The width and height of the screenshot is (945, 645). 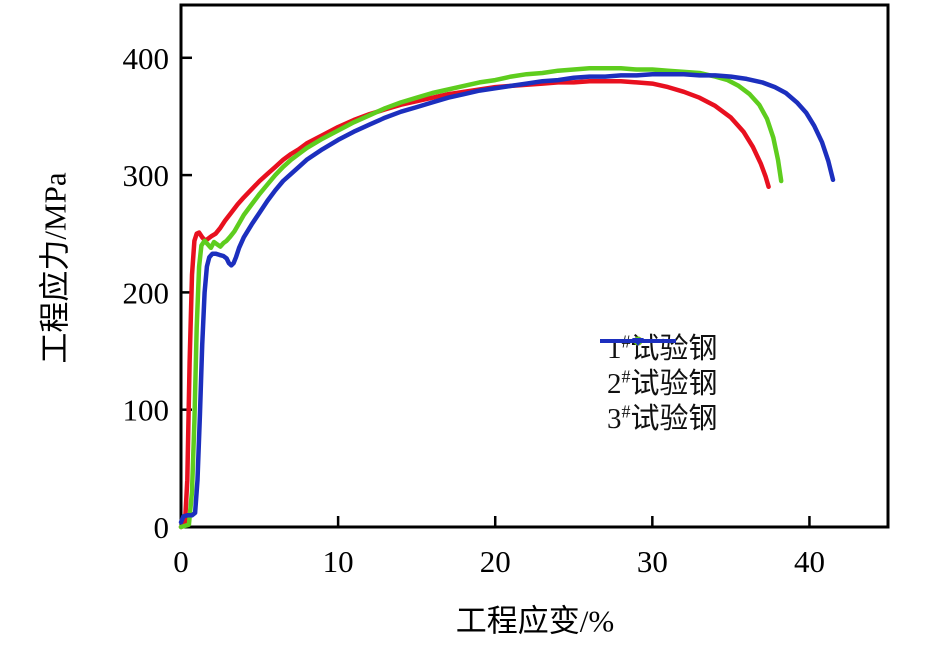 What do you see at coordinates (146, 292) in the screenshot?
I see `y-tick-label: 200` at bounding box center [146, 292].